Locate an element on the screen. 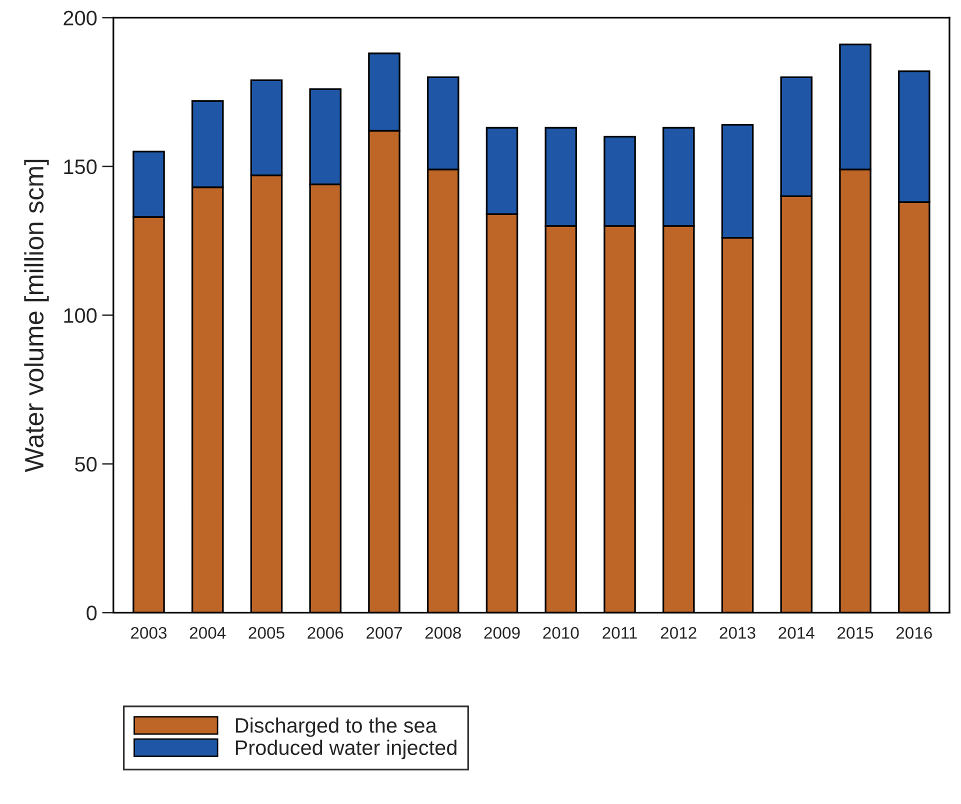  legend-label: Produced water injected is located at coordinates (346, 750).